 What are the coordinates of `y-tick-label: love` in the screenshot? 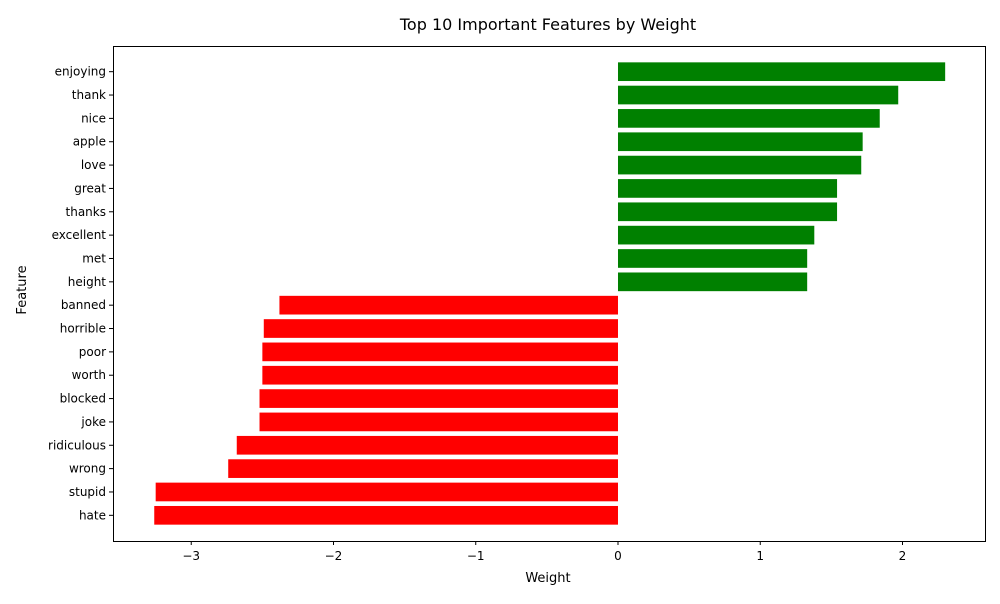 It's located at (93, 165).